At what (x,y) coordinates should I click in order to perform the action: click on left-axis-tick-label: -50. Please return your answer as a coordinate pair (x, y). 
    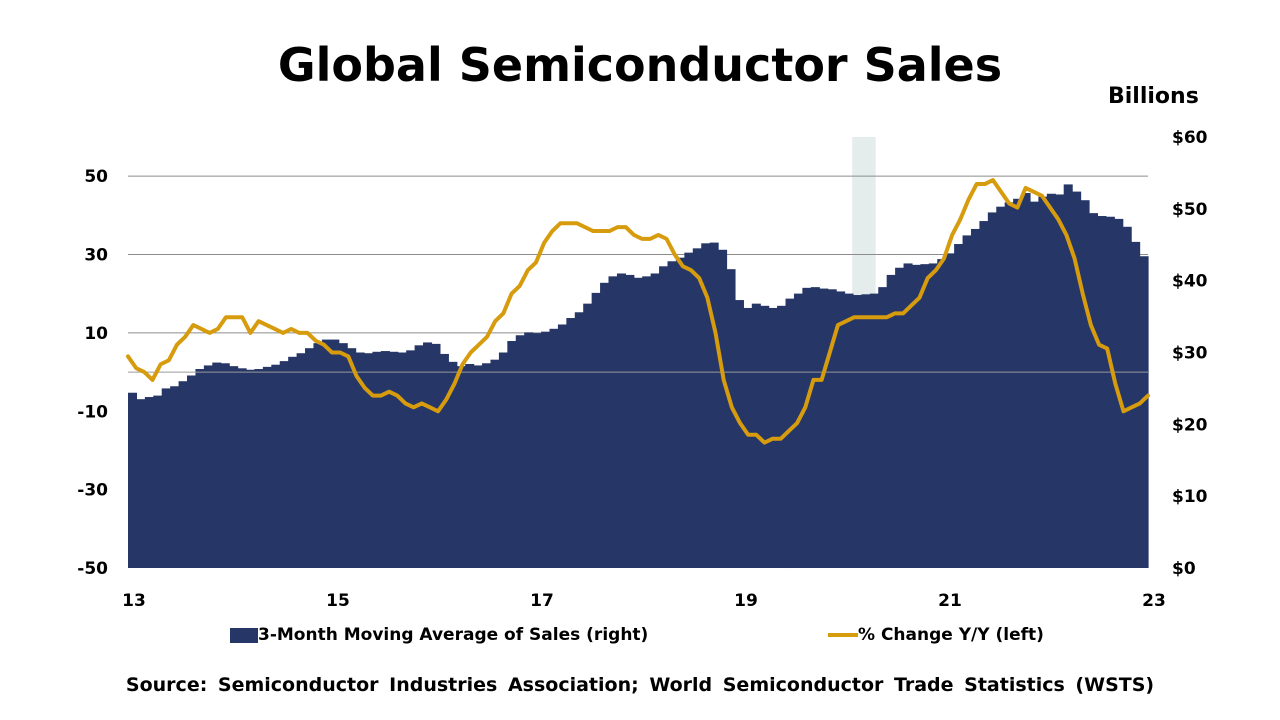
    Looking at the image, I should click on (92, 569).